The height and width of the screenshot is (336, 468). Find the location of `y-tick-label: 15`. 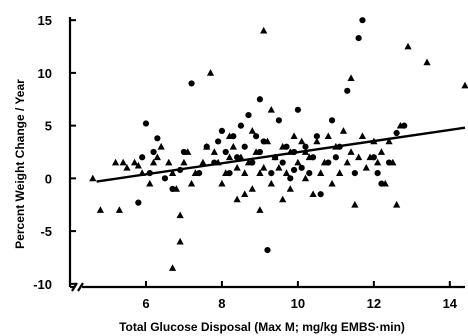

y-tick-label: 15 is located at coordinates (45, 20).